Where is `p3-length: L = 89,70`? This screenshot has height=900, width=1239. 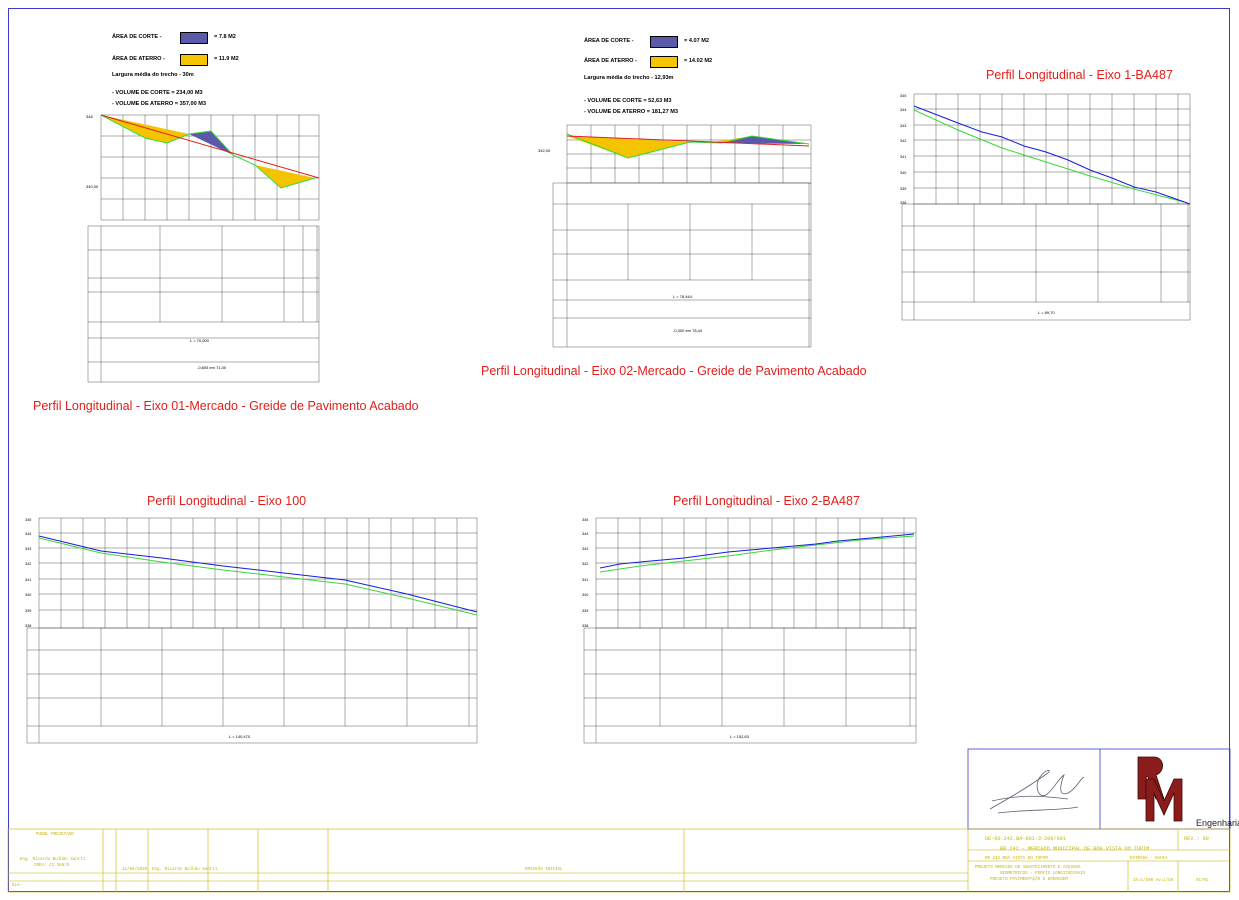
p3-length: L = 89,70 is located at coordinates (1046, 312).